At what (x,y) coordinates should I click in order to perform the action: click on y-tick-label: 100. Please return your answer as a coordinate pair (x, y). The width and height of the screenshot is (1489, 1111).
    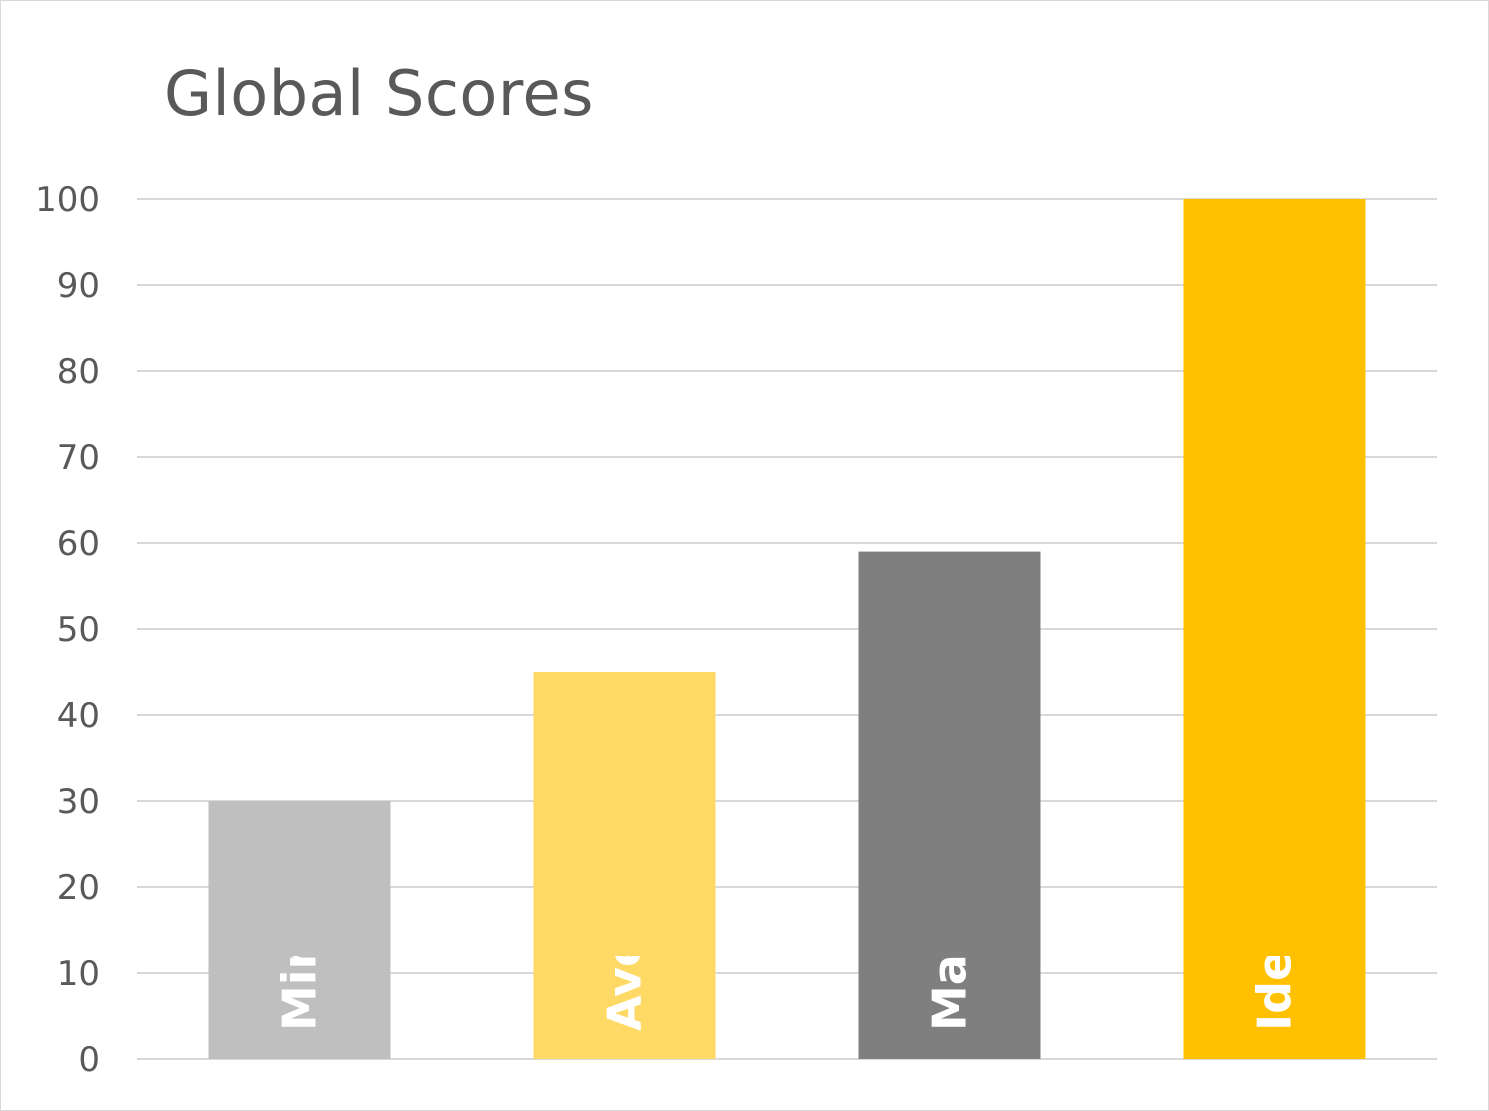
    Looking at the image, I should click on (67, 200).